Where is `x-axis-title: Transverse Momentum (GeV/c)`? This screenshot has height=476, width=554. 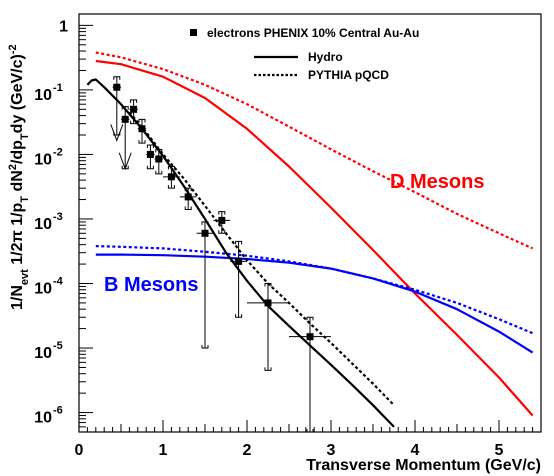
x-axis-title: Transverse Momentum (GeV/c) is located at coordinates (423, 465).